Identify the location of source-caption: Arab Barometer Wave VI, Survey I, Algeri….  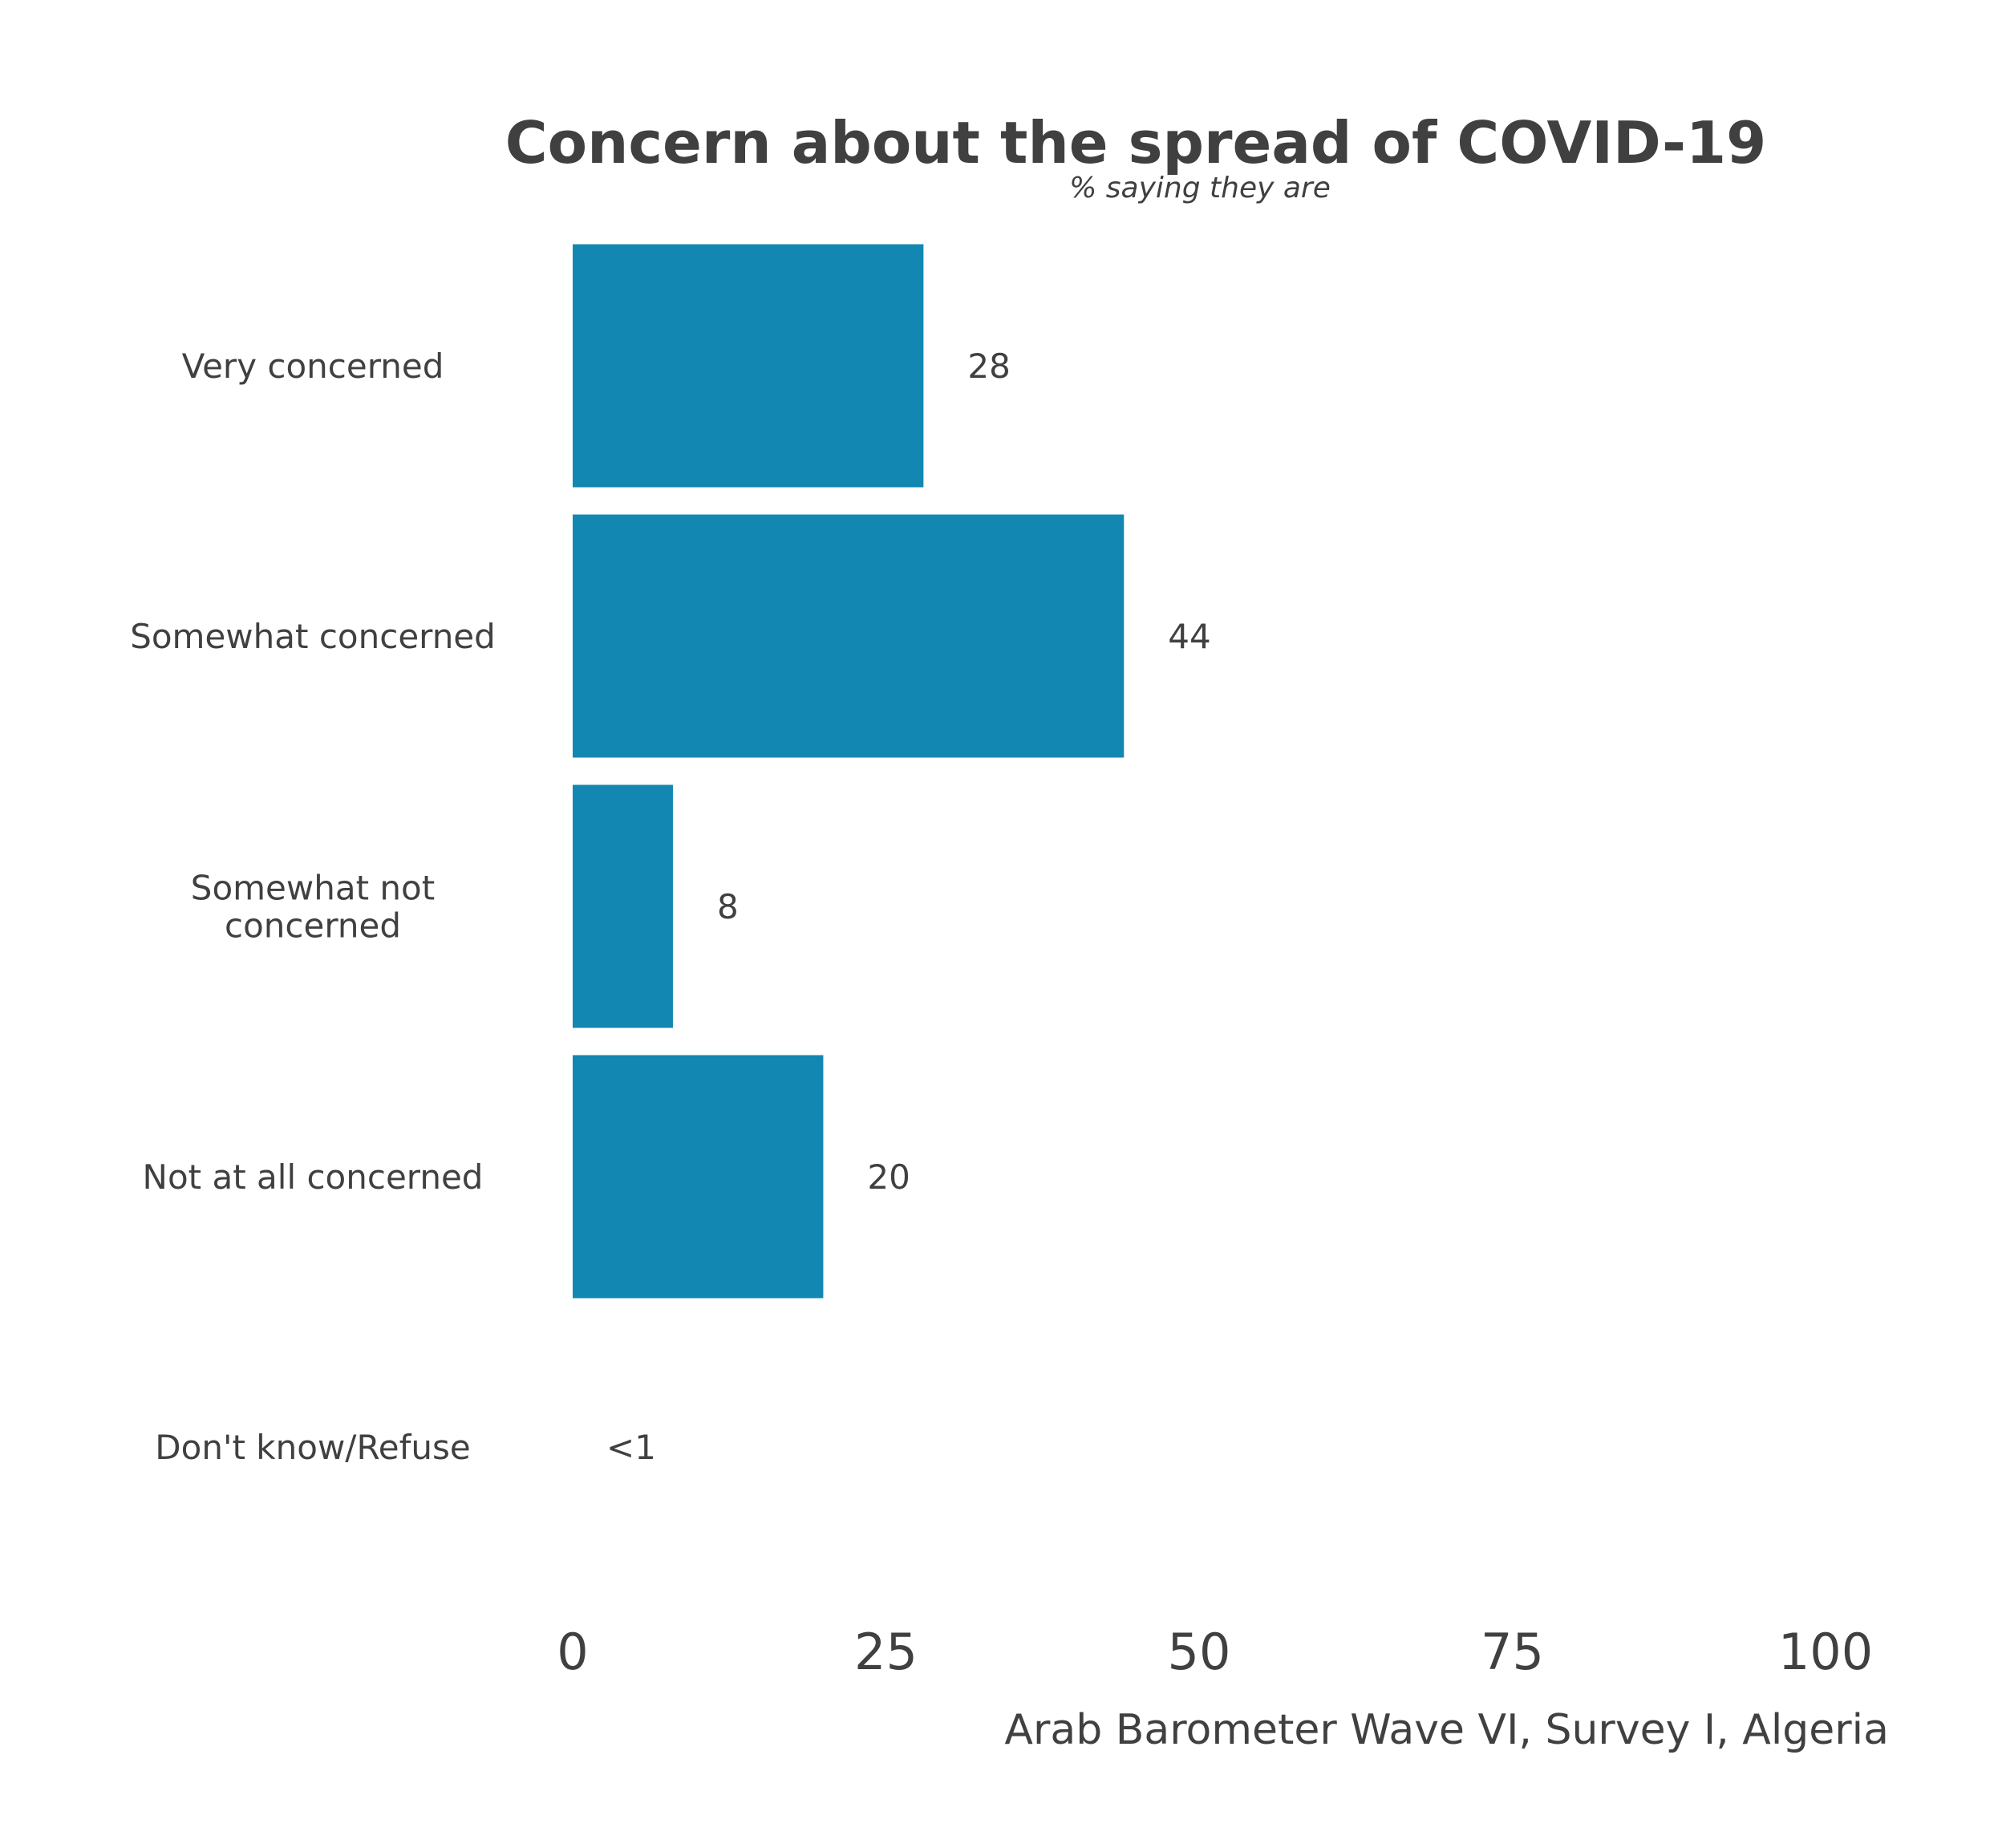
(1446, 1730).